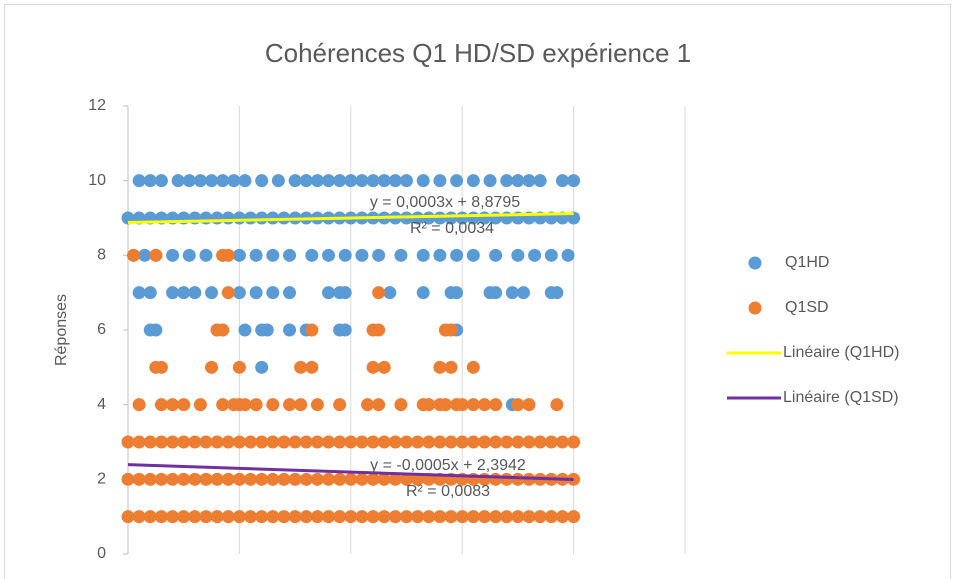  I want to click on legend-label: Q1SD, so click(807, 307).